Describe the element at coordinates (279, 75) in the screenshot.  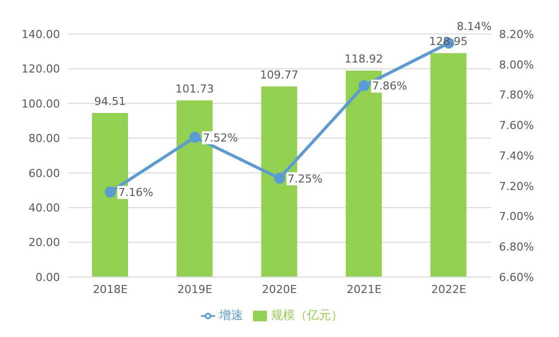
I see `data-label: 109.77` at that location.